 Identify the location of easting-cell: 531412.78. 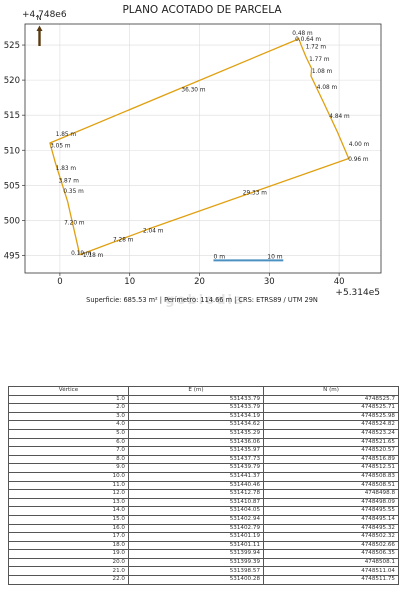
(196, 494).